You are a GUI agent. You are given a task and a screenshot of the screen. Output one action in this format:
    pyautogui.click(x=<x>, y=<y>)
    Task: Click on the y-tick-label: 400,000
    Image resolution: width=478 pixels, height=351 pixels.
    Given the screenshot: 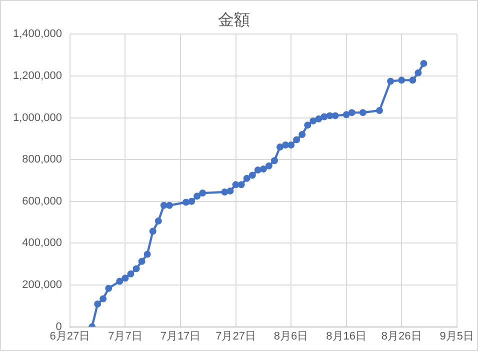 What is the action you would take?
    pyautogui.click(x=42, y=243)
    